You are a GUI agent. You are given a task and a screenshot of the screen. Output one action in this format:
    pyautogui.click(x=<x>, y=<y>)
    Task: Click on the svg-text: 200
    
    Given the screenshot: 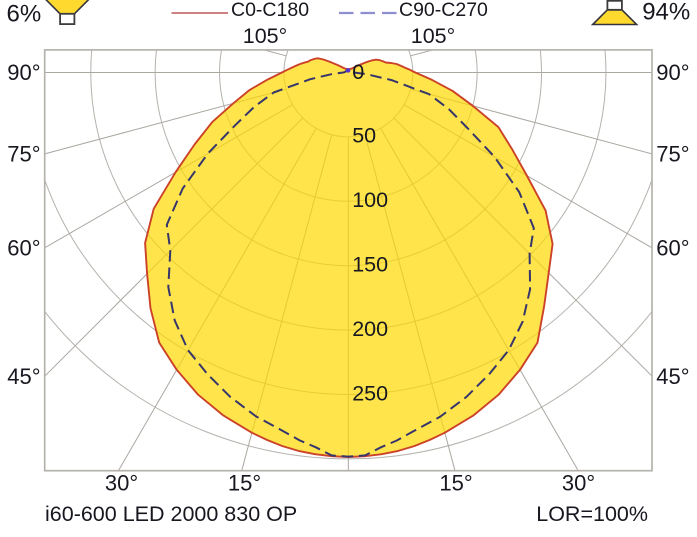 What is the action you would take?
    pyautogui.click(x=370, y=329)
    